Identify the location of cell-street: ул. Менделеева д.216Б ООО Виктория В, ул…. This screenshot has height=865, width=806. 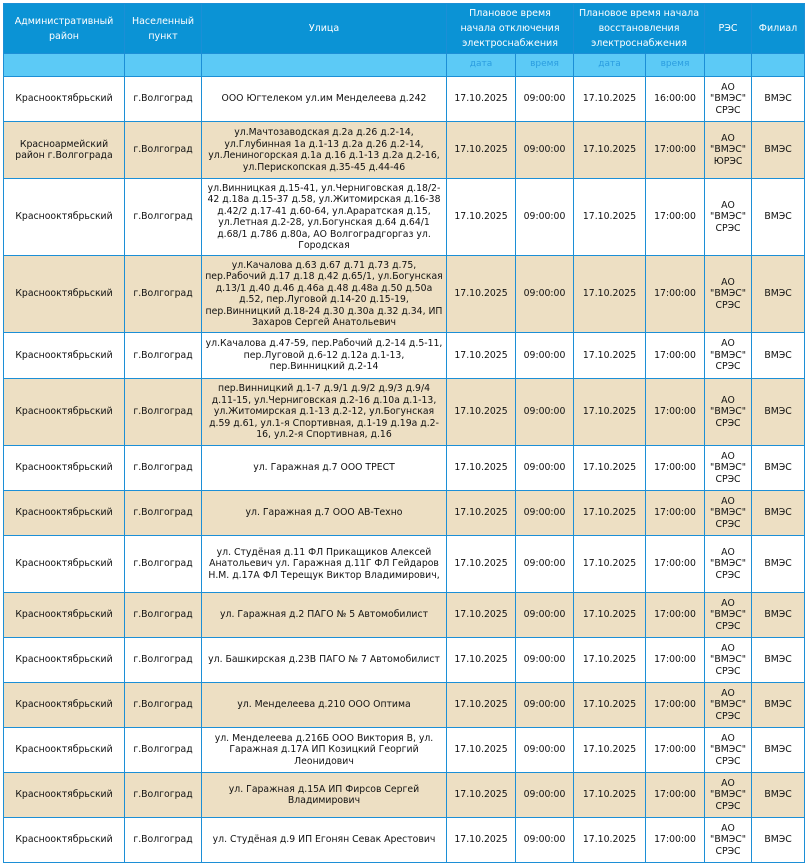
(324, 750).